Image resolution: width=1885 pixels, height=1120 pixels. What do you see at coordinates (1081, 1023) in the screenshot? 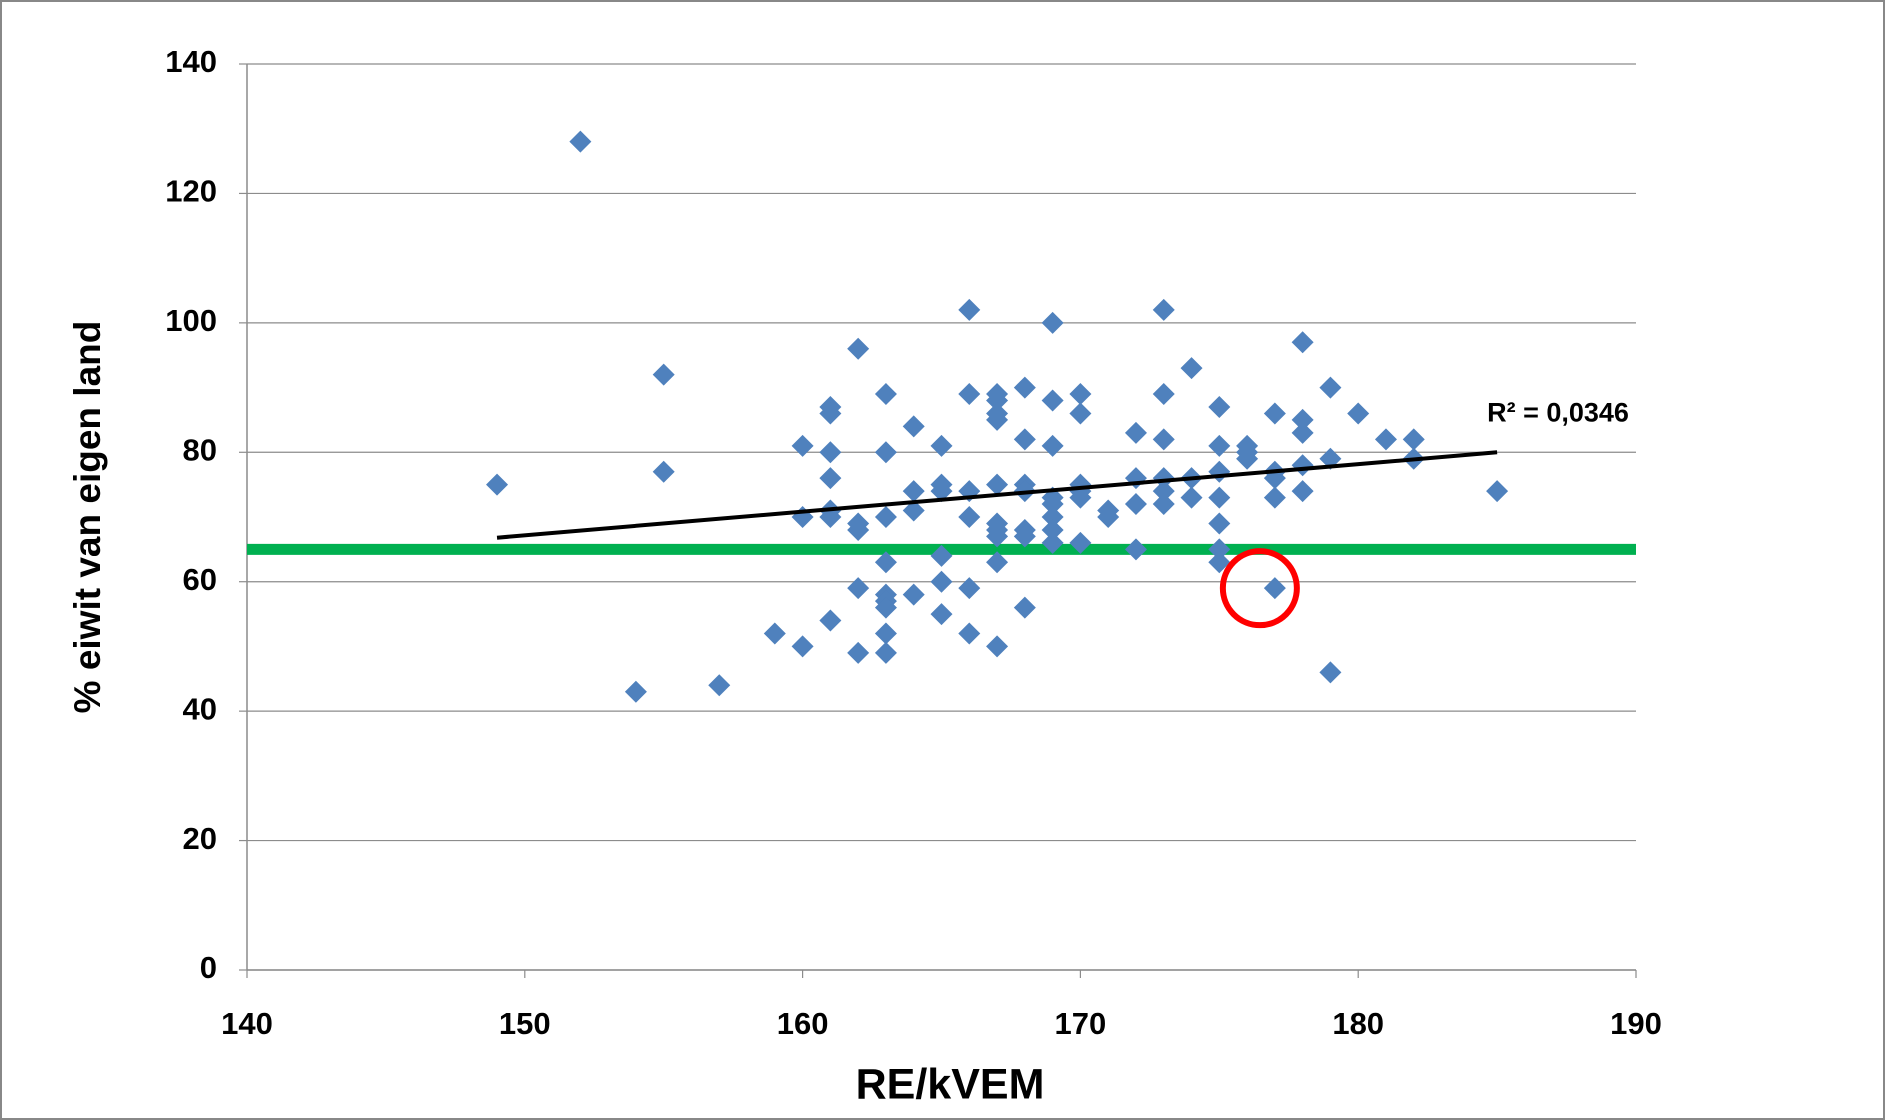
I see `x-tick-label: 170` at bounding box center [1081, 1023].